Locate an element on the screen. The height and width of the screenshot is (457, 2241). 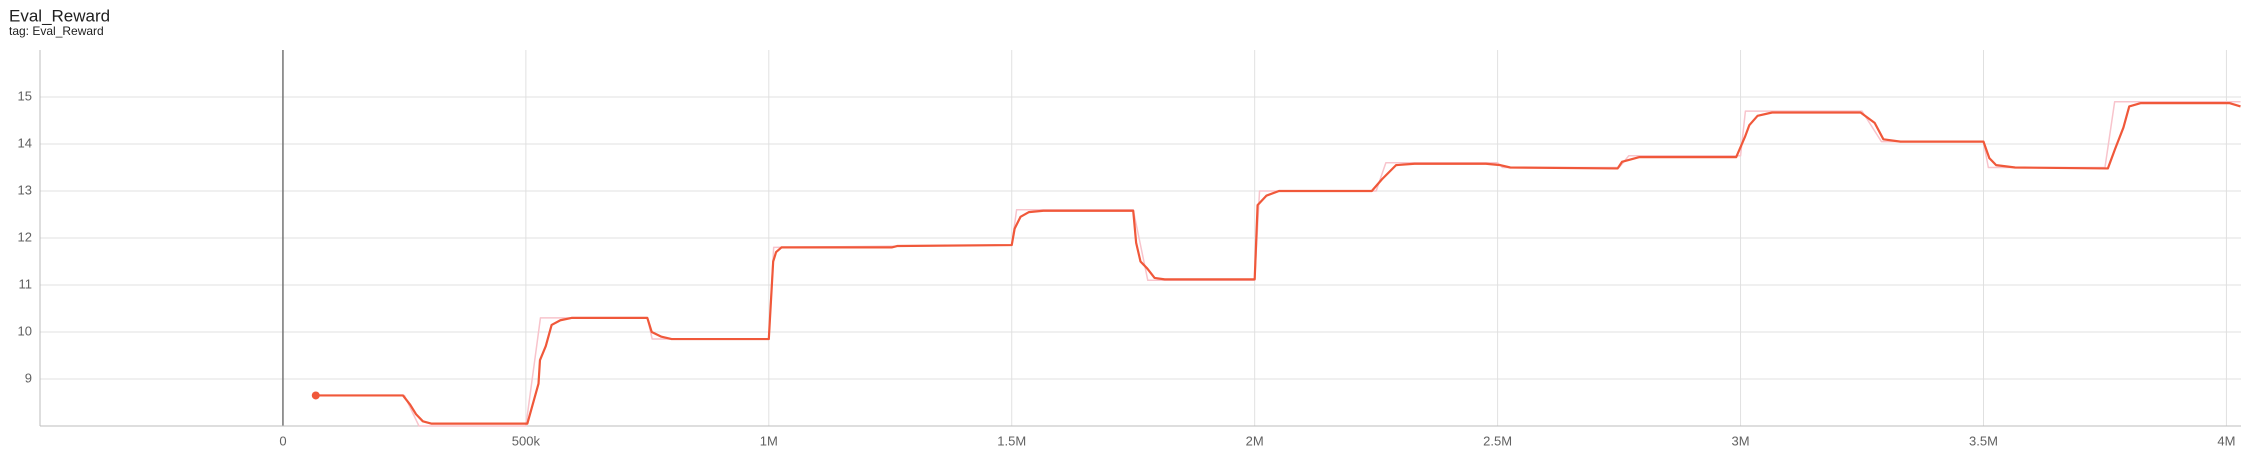
x-tick-label: 3M is located at coordinates (1741, 440).